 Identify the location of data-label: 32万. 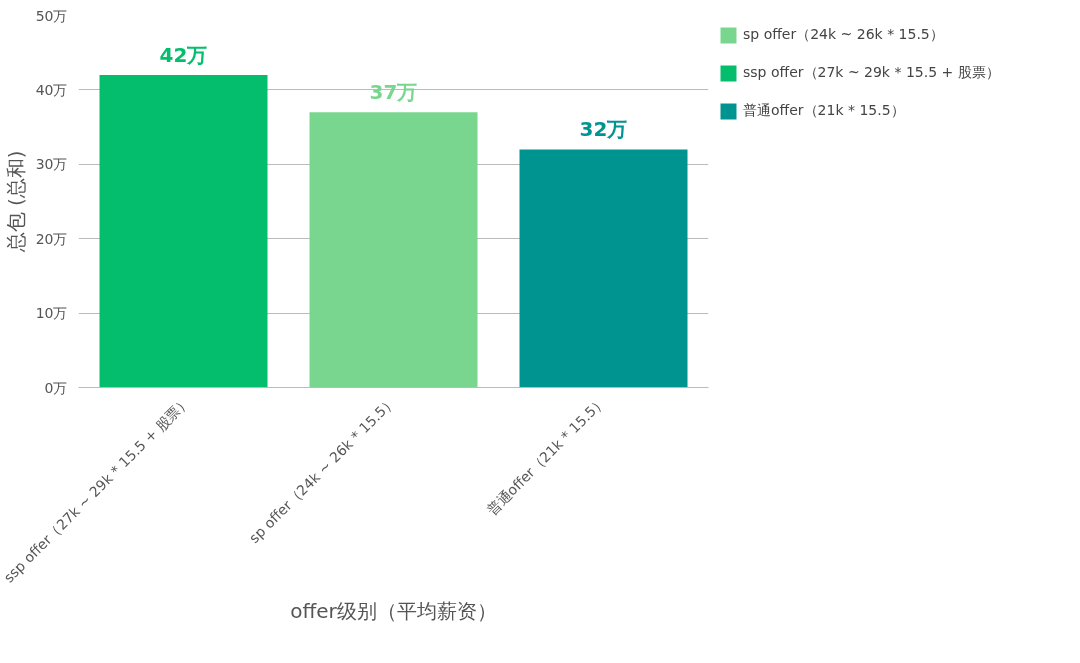
(603, 129).